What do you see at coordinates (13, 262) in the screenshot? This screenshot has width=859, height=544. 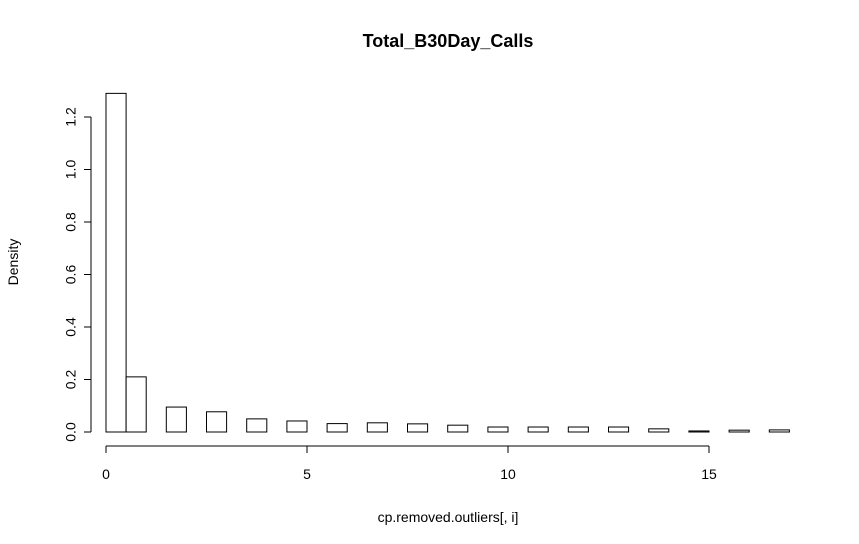 I see `y-axis-label: Density` at bounding box center [13, 262].